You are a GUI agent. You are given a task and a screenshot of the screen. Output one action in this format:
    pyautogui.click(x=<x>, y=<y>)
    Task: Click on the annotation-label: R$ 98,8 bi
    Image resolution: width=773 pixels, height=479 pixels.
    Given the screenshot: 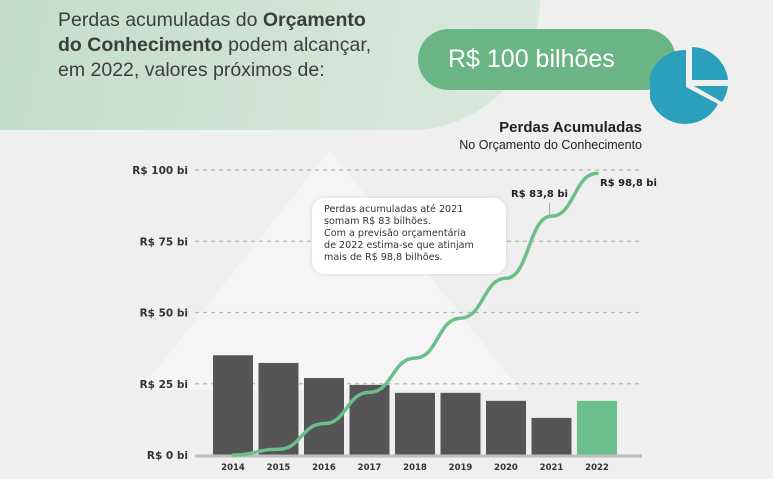 What is the action you would take?
    pyautogui.click(x=628, y=183)
    